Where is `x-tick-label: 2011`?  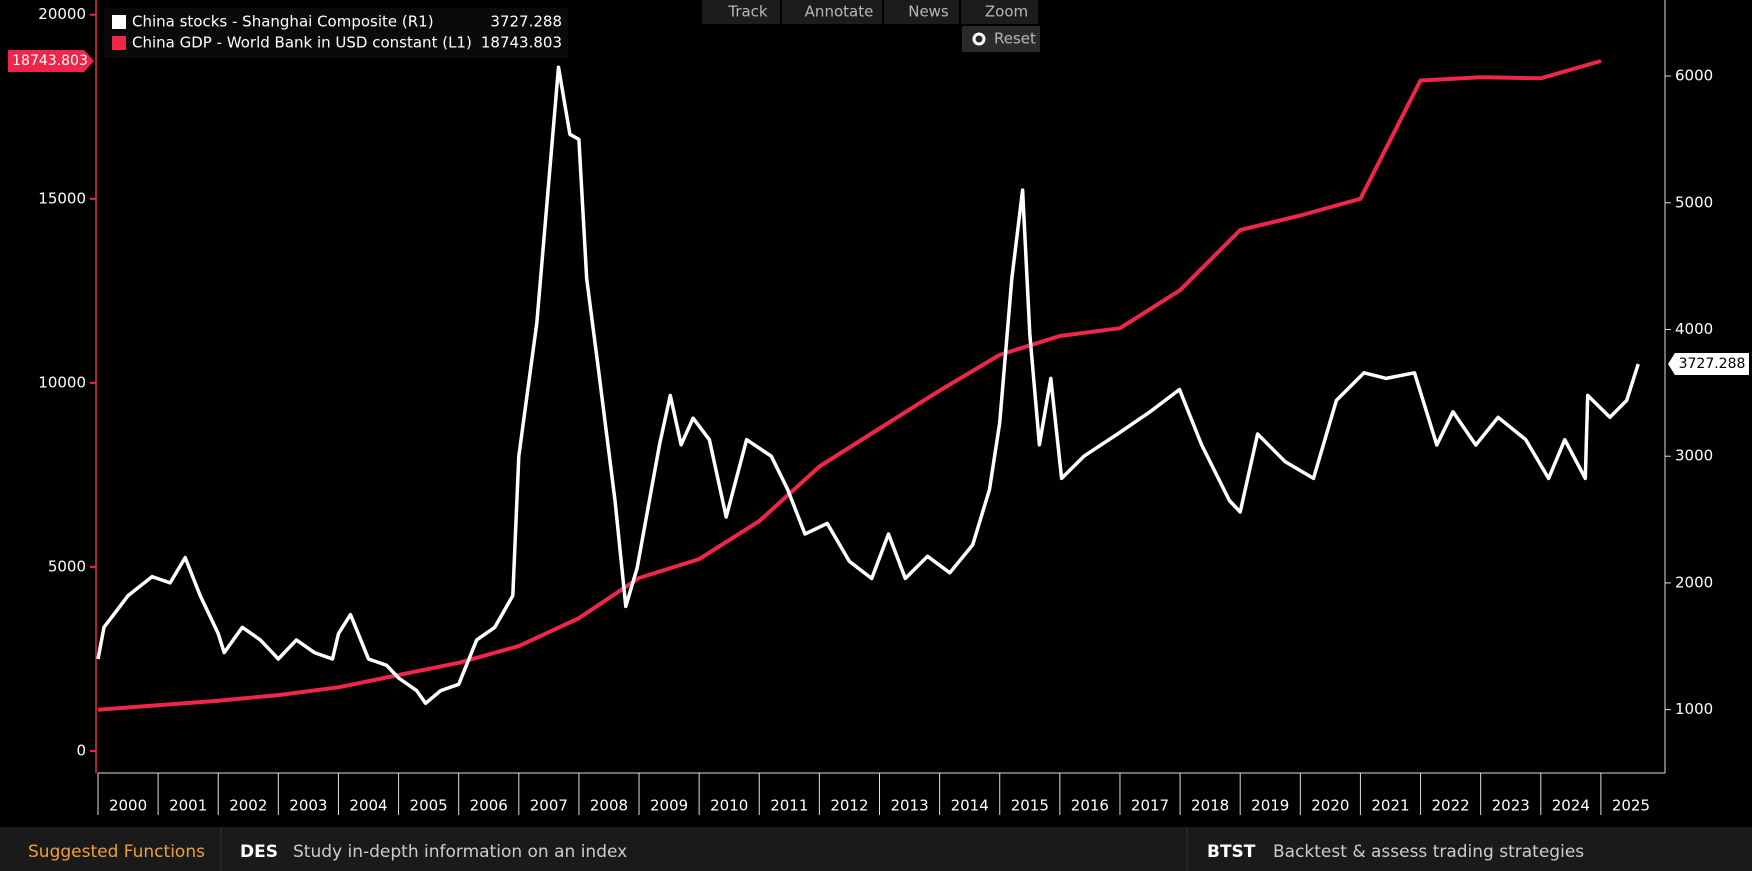 x-tick-label: 2011 is located at coordinates (789, 806).